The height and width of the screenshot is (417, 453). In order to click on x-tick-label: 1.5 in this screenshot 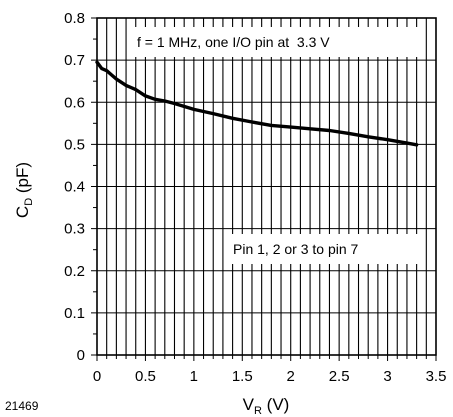, I will do `click(242, 376)`.